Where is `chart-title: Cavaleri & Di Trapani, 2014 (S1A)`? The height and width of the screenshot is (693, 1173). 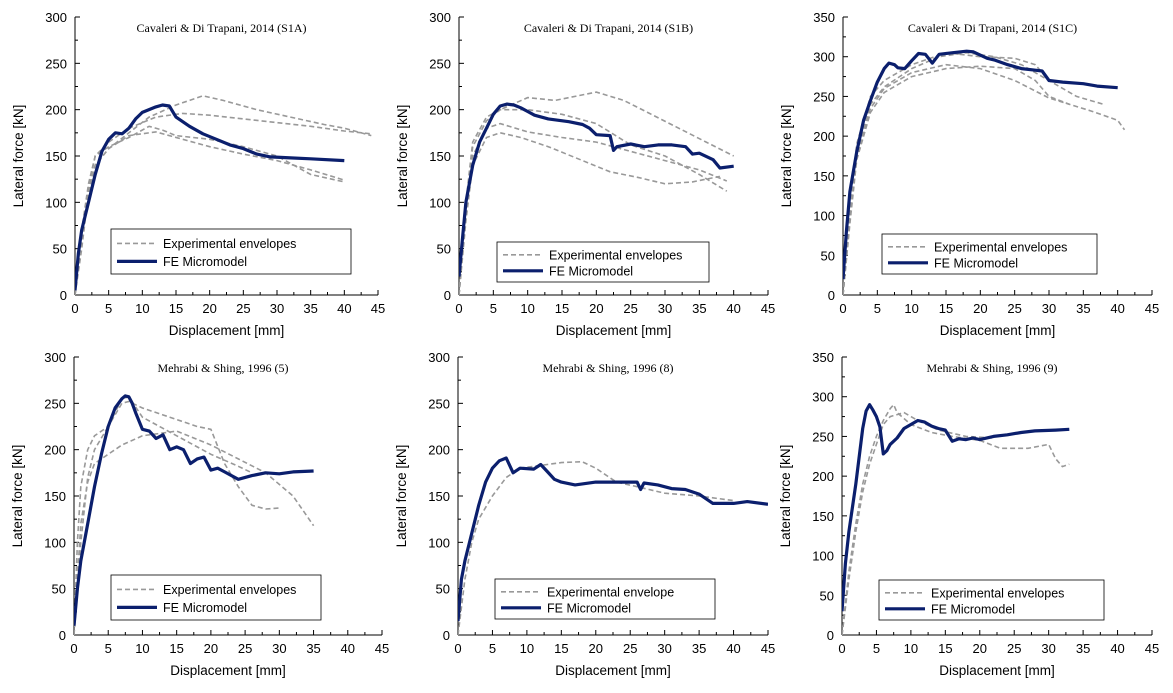 chart-title: Cavaleri & Di Trapani, 2014 (S1A) is located at coordinates (222, 28).